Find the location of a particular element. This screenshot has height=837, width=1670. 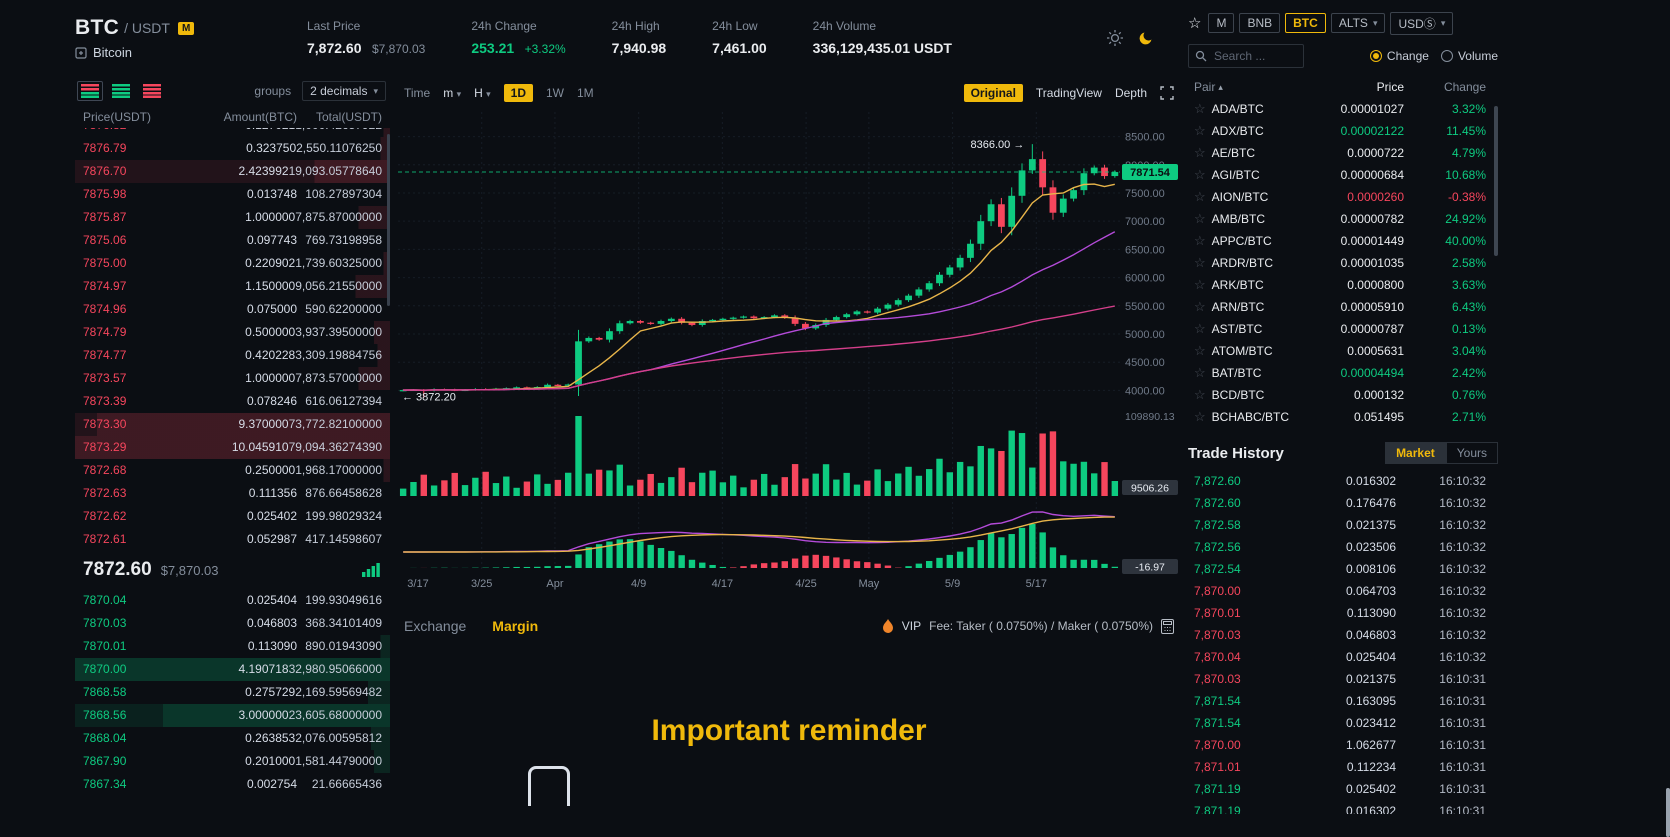

orderbook-bid-row: 7870.03 0.046803 368.34101409 is located at coordinates (232, 623).